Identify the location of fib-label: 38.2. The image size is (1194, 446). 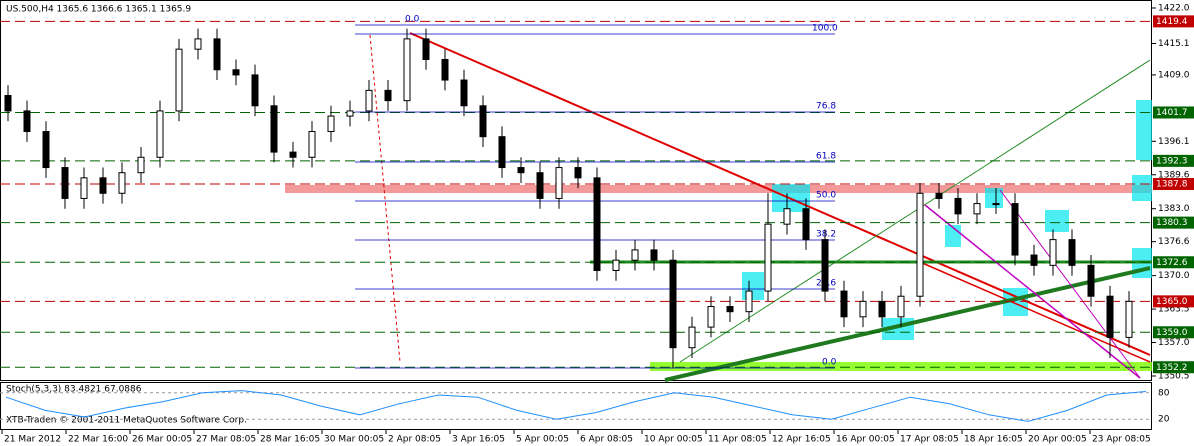
(826, 235).